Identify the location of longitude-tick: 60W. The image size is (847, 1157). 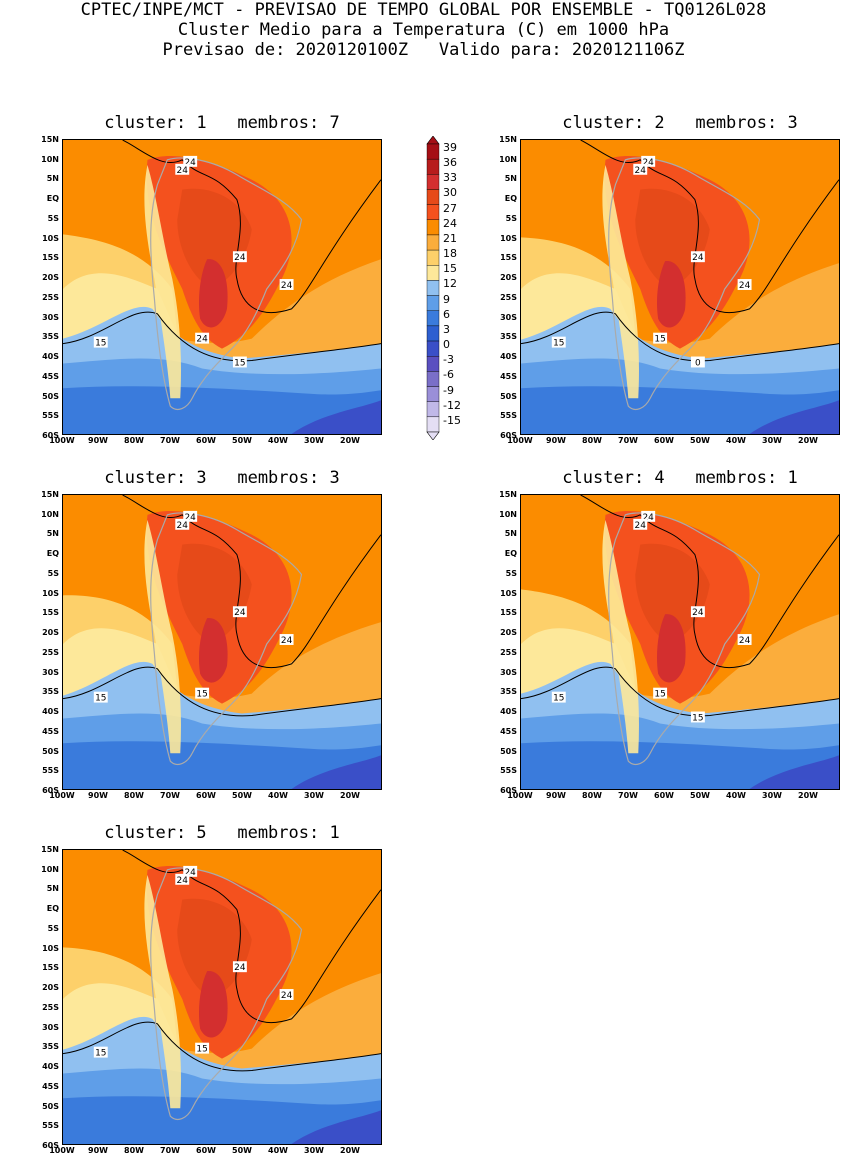
(664, 795).